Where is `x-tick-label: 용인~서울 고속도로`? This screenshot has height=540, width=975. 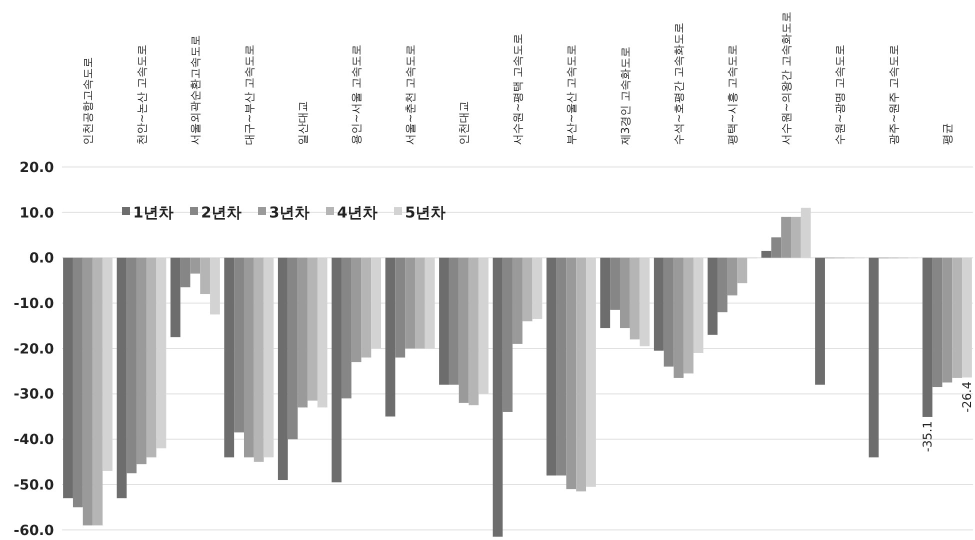
x-tick-label: 용인~서울 고속도로 is located at coordinates (357, 94).